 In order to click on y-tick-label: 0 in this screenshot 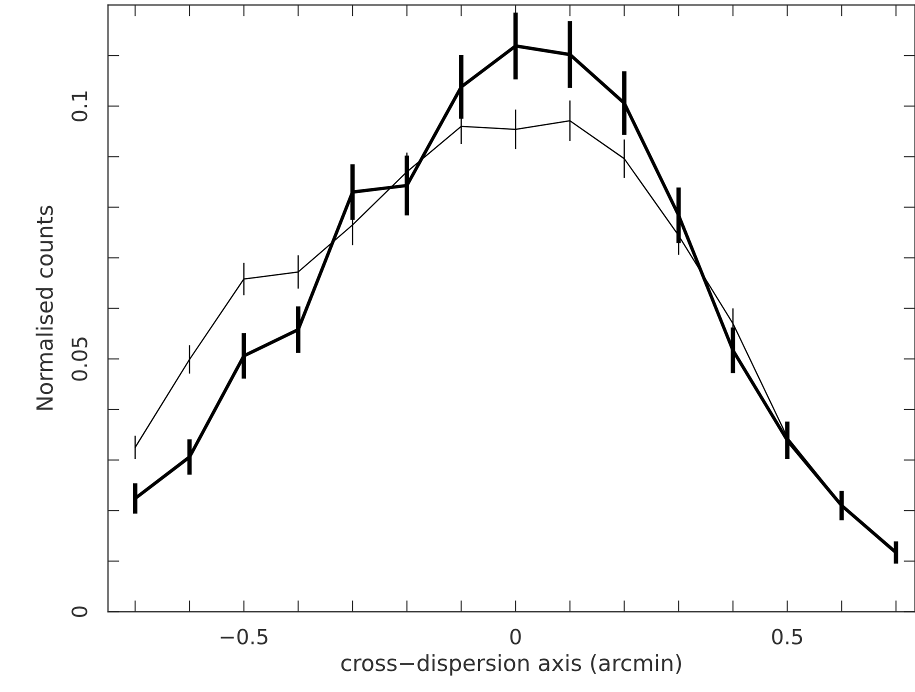, I will do `click(80, 611)`.